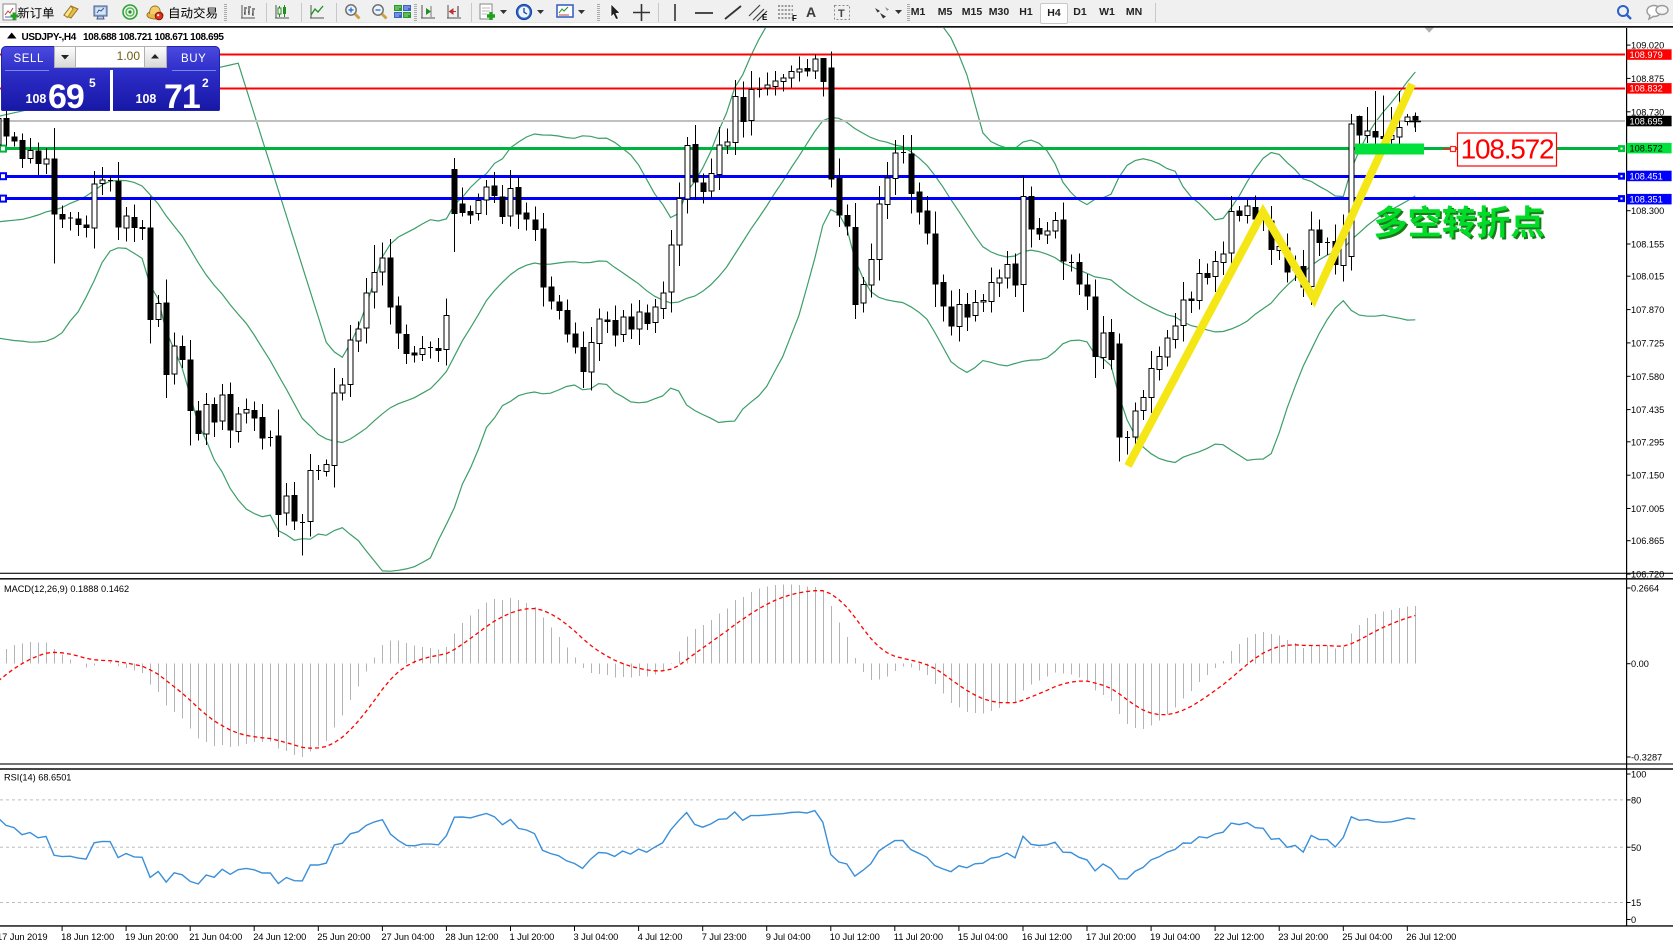 This screenshot has width=1673, height=946. Describe the element at coordinates (918, 936) in the screenshot. I see `svg-text: 11 Jul 20:00` at that location.